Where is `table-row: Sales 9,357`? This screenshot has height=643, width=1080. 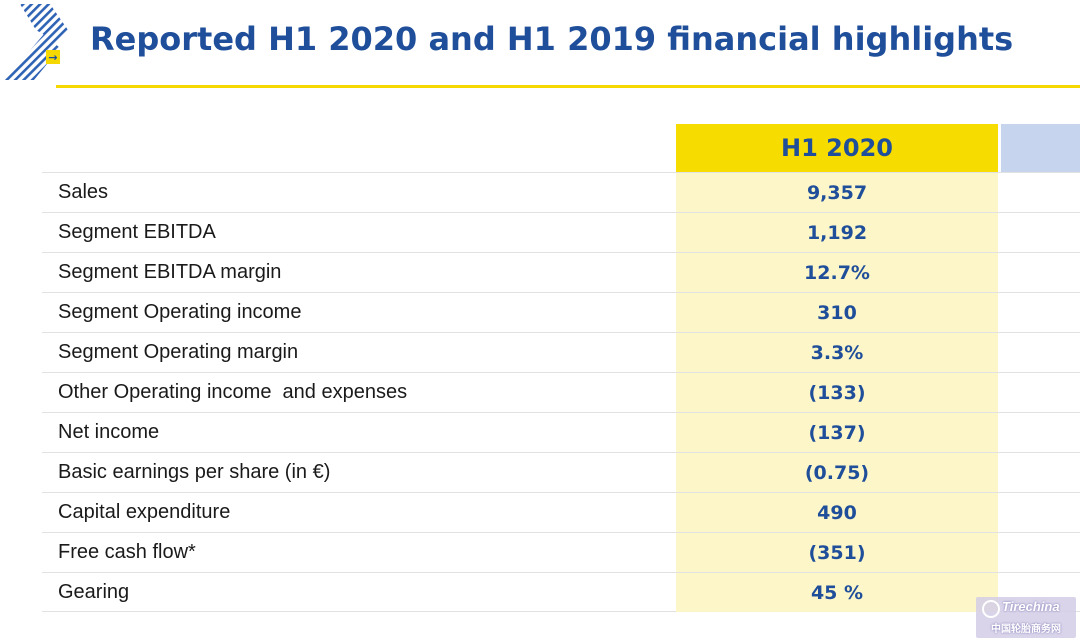 table-row: Sales 9,357 is located at coordinates (561, 192).